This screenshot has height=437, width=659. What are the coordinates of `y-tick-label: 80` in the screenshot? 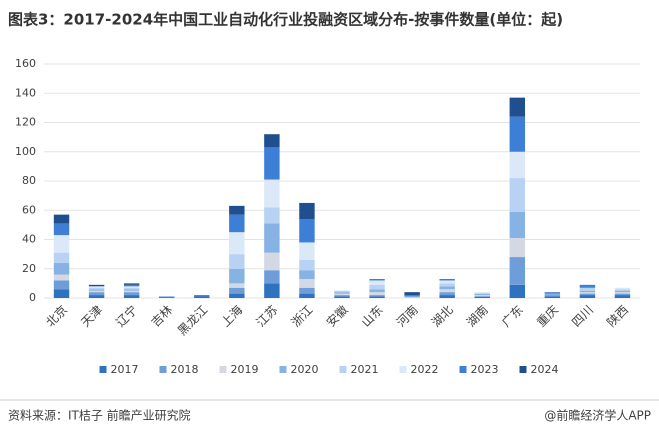 It's located at (29, 180).